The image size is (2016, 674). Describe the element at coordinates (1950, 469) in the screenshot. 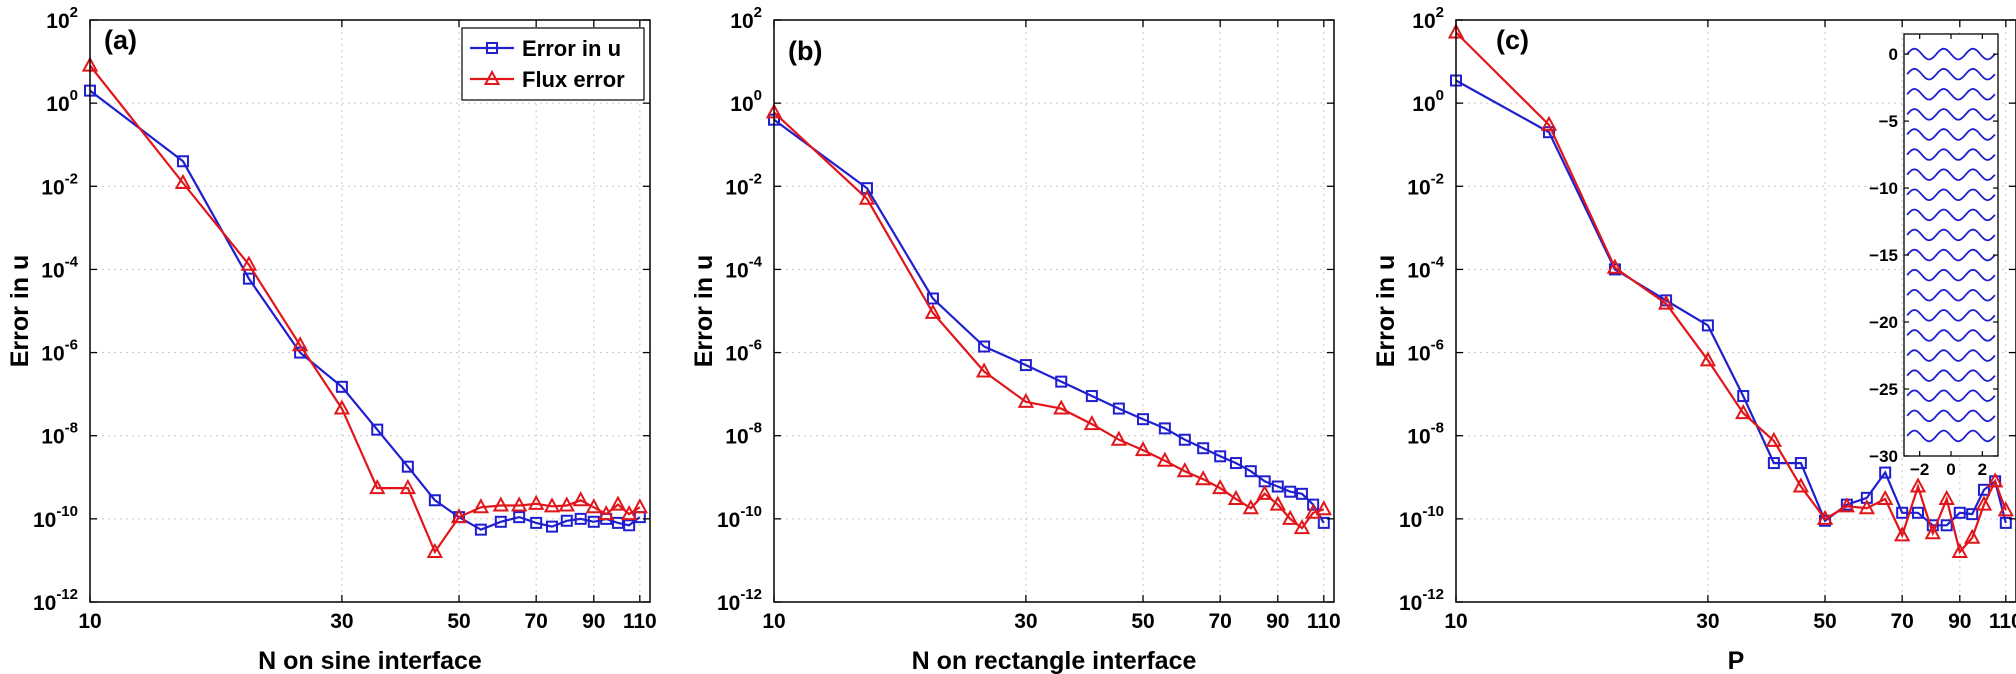

I see `inset-x-tick-label: 0` at that location.